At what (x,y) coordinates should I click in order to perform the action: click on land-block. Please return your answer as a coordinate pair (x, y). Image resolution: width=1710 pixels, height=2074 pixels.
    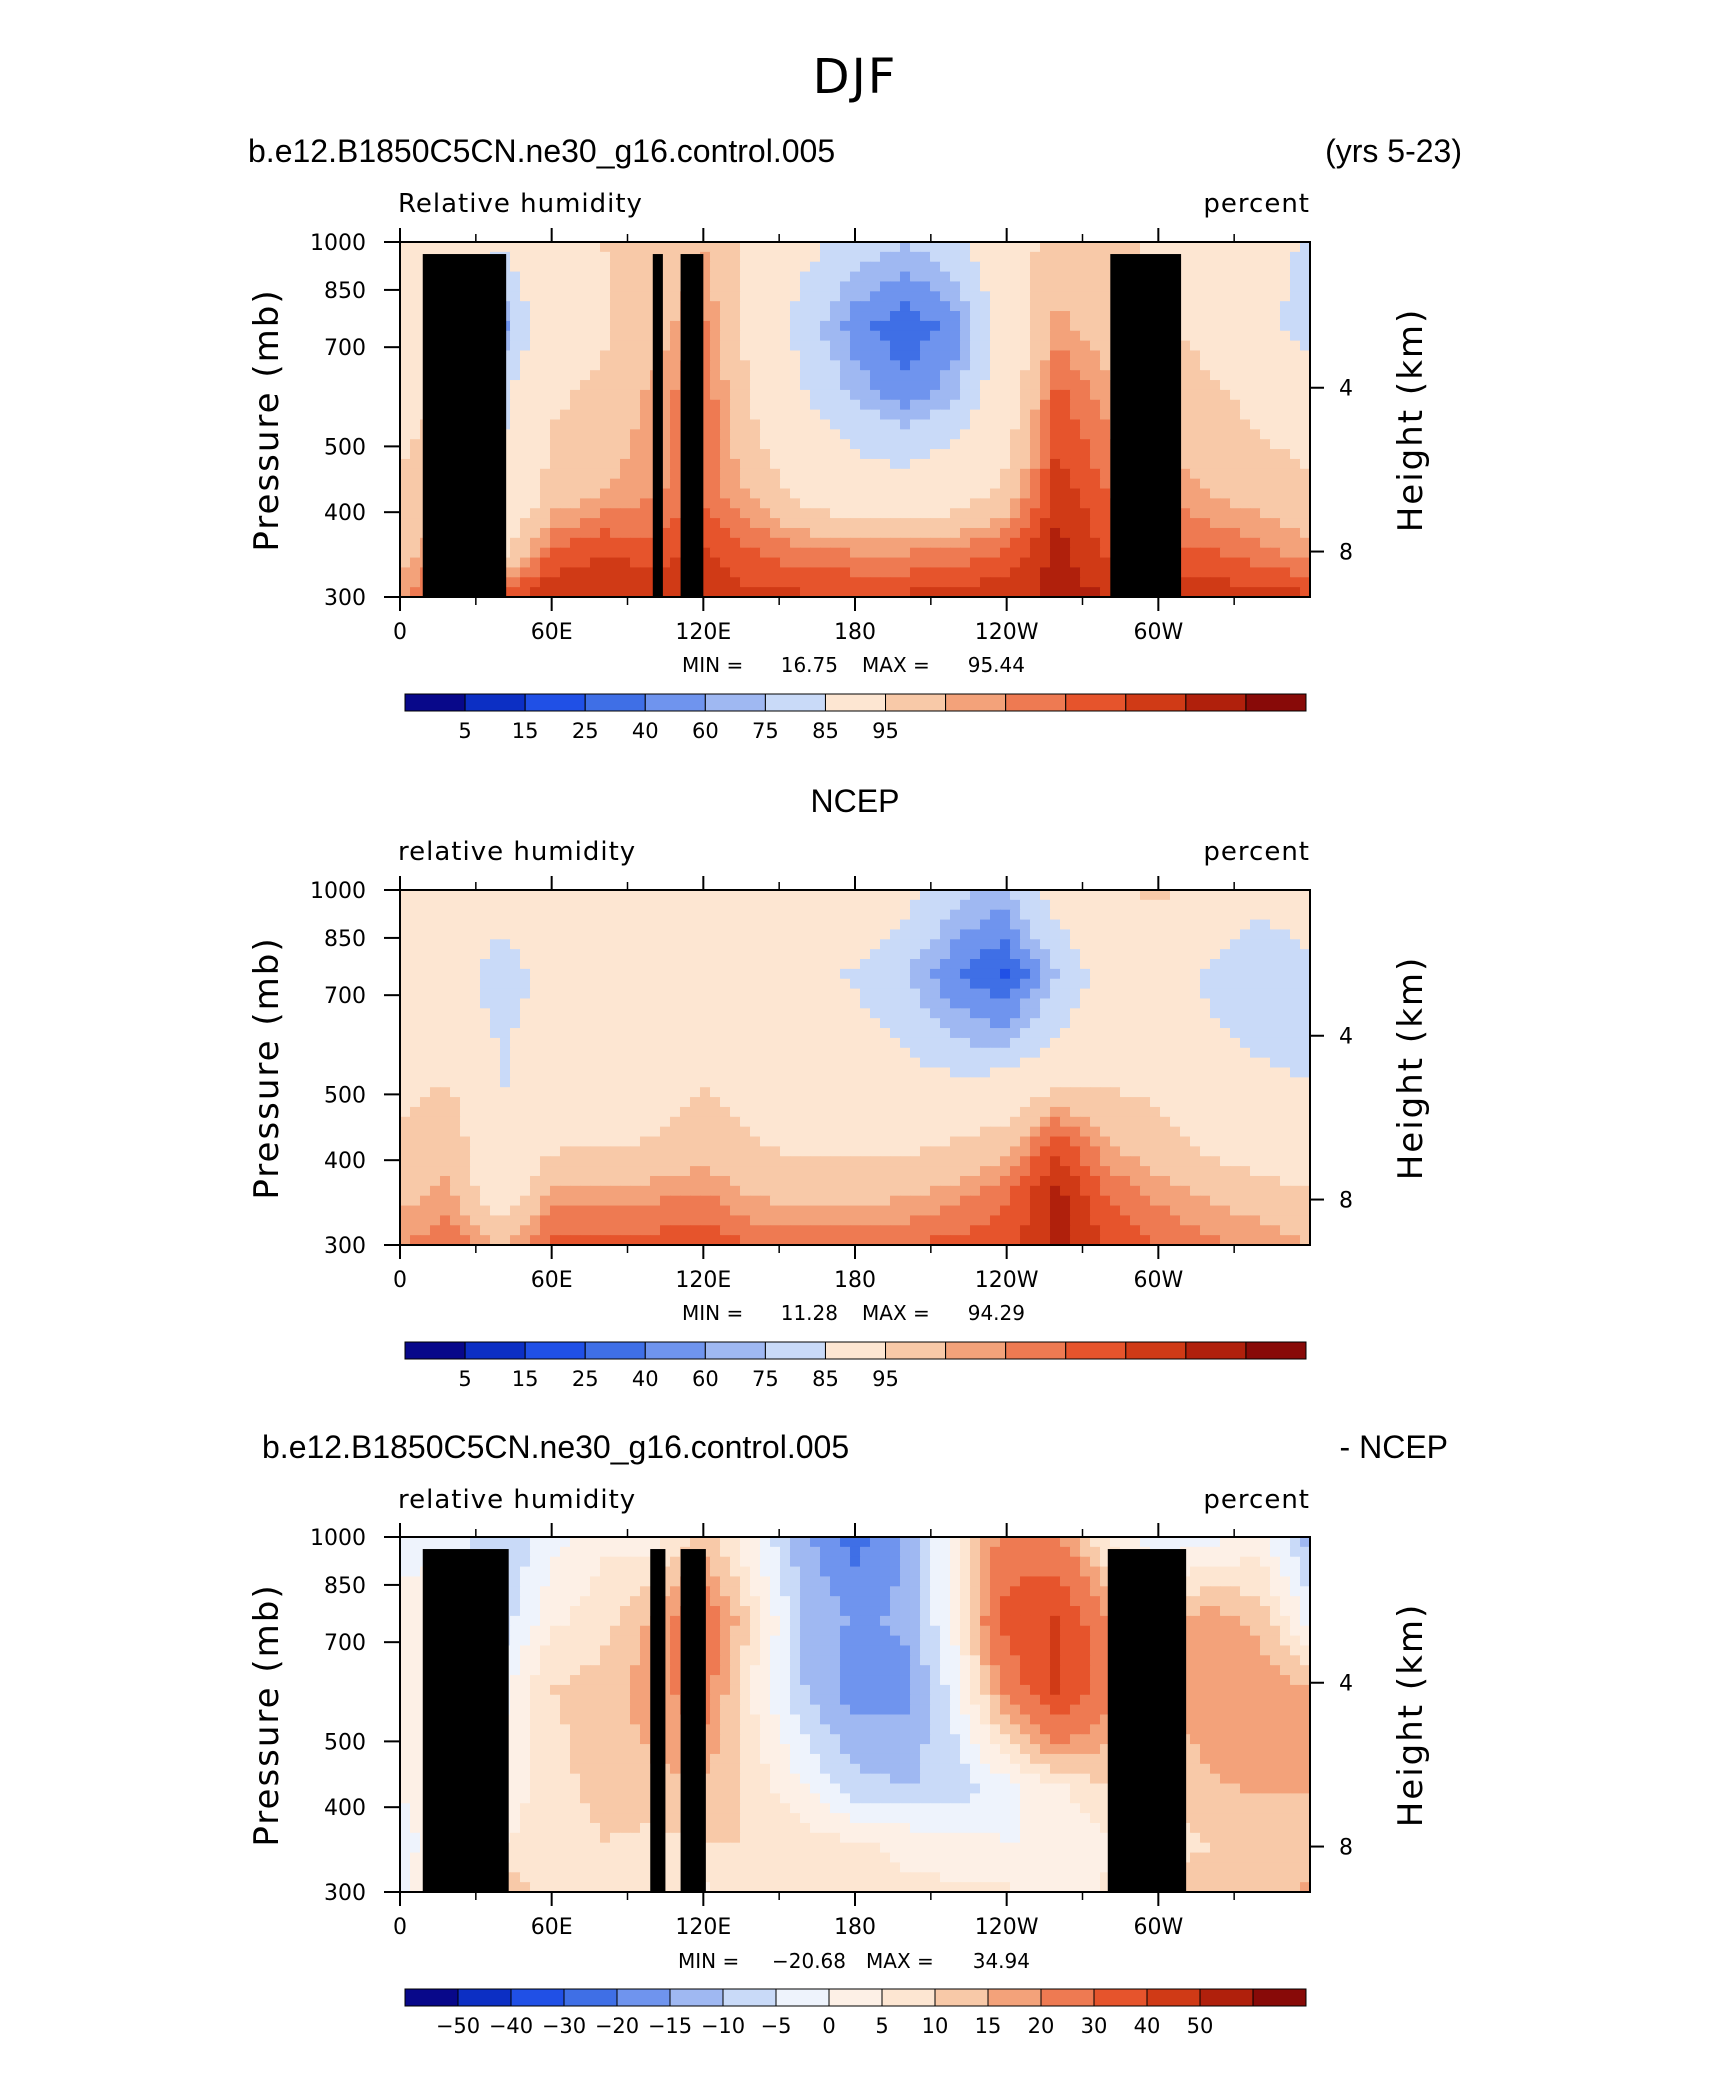
    Looking at the image, I should click on (486, 440).